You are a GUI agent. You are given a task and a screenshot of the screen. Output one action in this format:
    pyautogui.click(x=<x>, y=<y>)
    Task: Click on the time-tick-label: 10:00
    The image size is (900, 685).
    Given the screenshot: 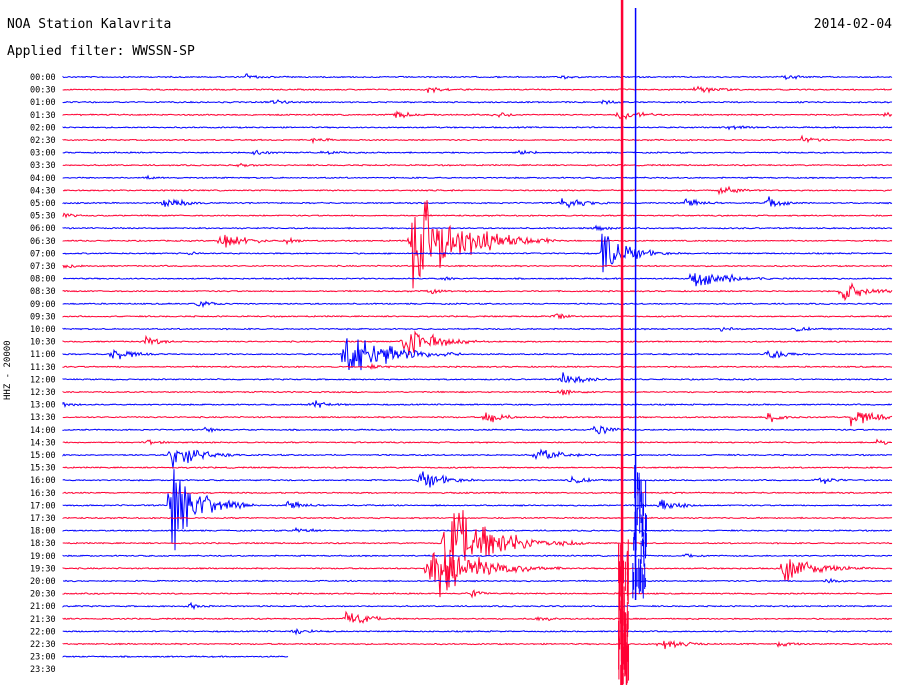 What is the action you would take?
    pyautogui.click(x=43, y=330)
    